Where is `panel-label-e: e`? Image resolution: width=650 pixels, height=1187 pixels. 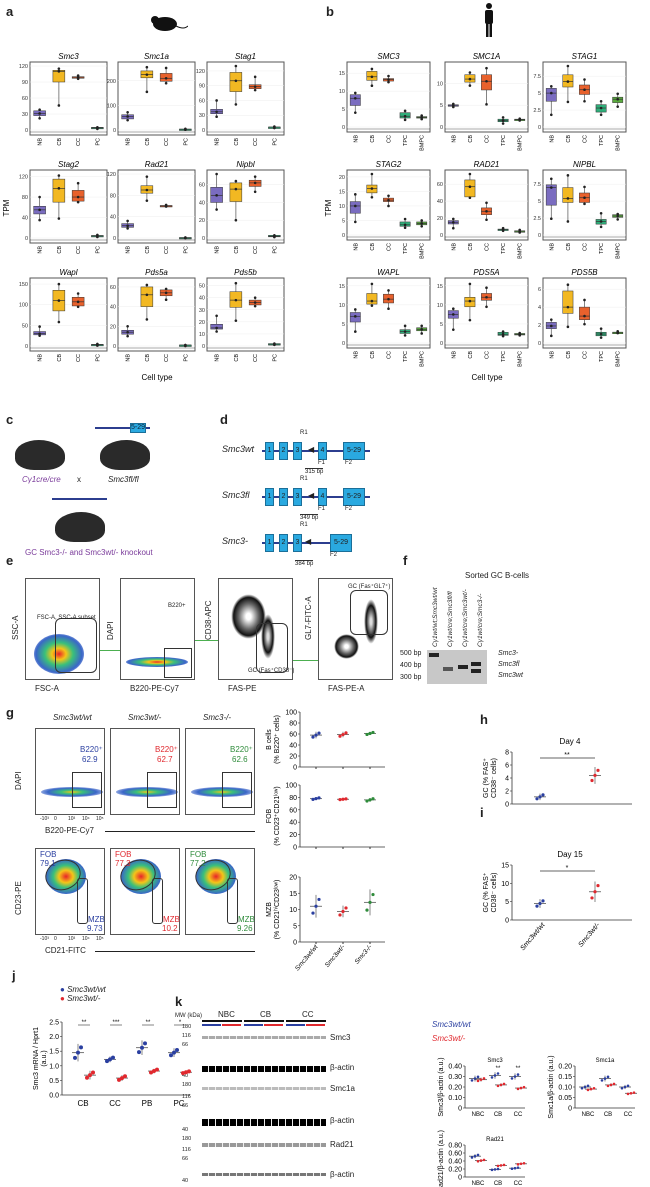
panel-label-e: e is located at coordinates (10, 560).